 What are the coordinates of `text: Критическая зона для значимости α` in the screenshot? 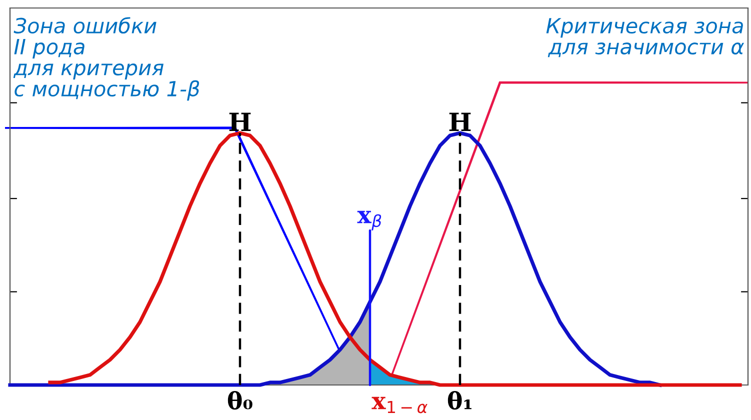 It's located at (645, 38).